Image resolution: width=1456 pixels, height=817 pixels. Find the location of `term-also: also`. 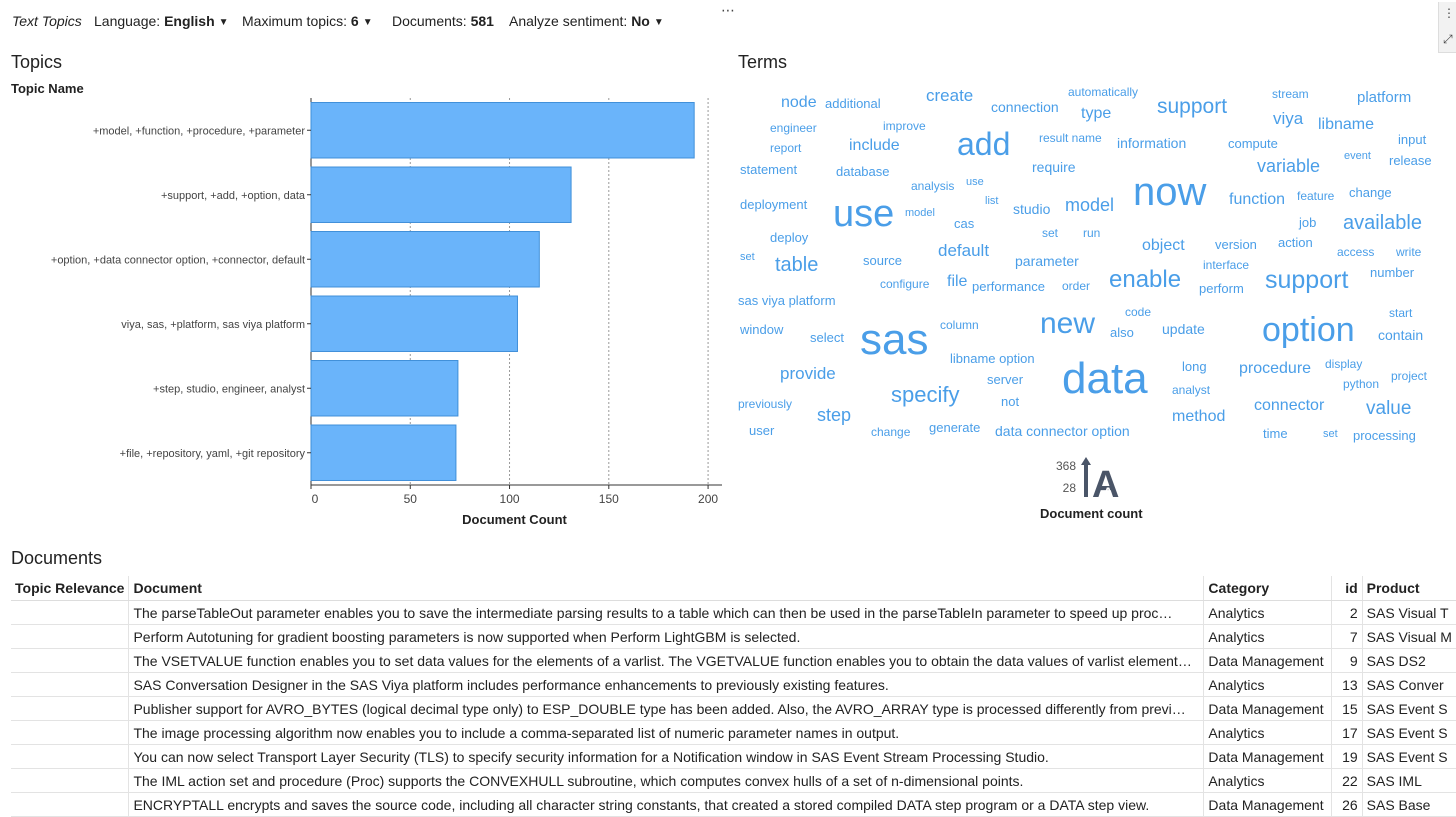

term-also: also is located at coordinates (1122, 332).